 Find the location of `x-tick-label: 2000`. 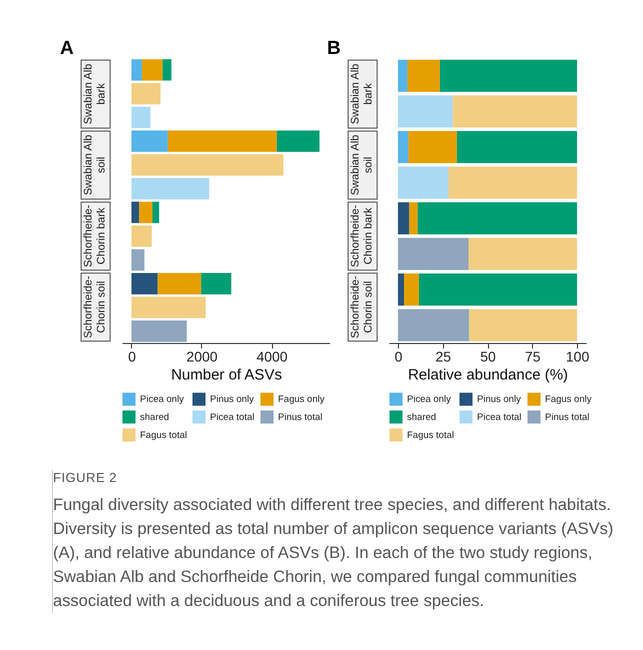

x-tick-label: 2000 is located at coordinates (202, 356).